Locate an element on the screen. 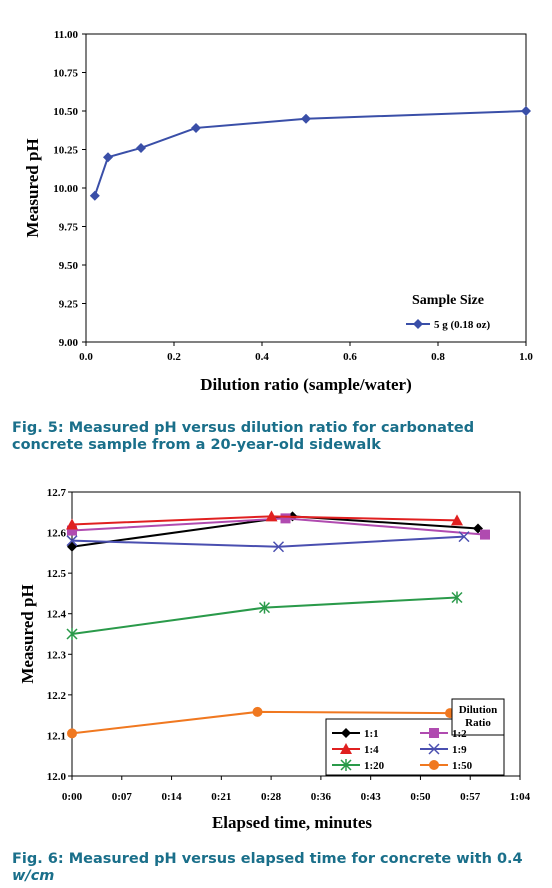 The image size is (552, 888). y-tick-label: 12.1 is located at coordinates (56, 736).